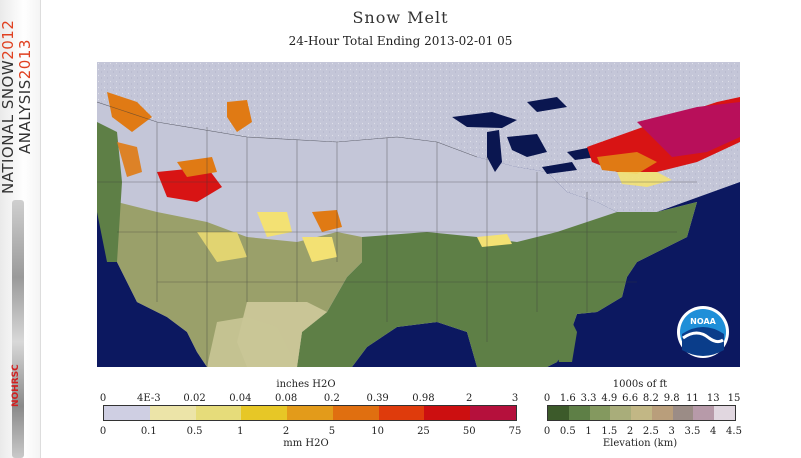  Describe the element at coordinates (713, 431) in the screenshot. I see `bottom-tick-label: 4` at that location.